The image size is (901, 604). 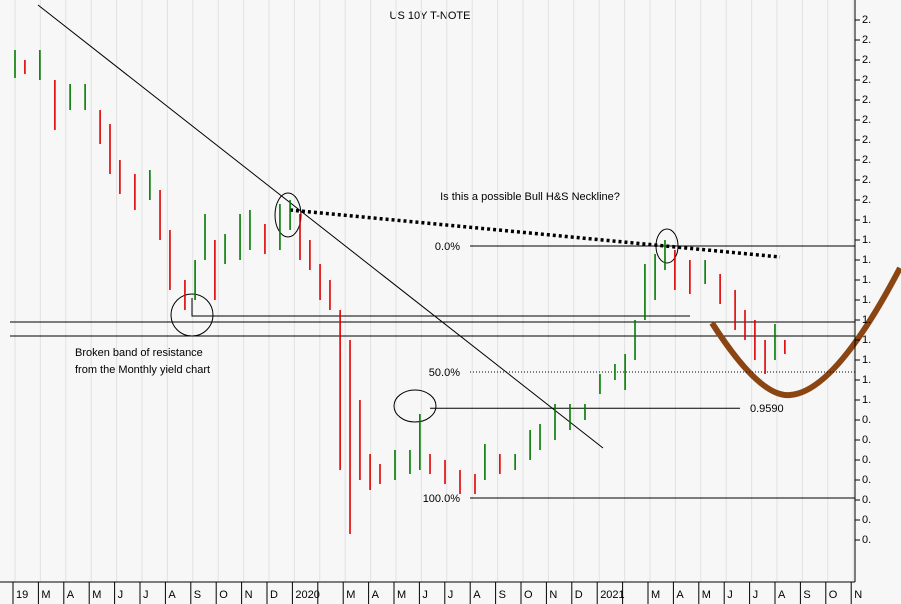 I want to click on band-line, so click(x=440, y=307).